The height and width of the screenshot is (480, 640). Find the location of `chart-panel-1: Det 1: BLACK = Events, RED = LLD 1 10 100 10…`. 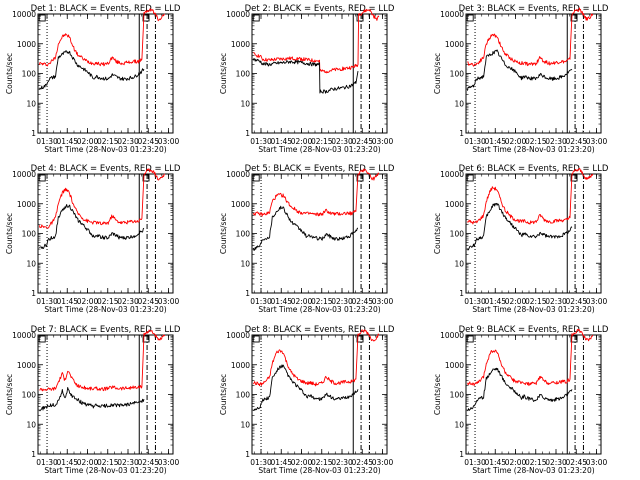

chart-panel-1: Det 1: BLACK = Events, RED = LLD 1 10 100 10… is located at coordinates (93, 79).